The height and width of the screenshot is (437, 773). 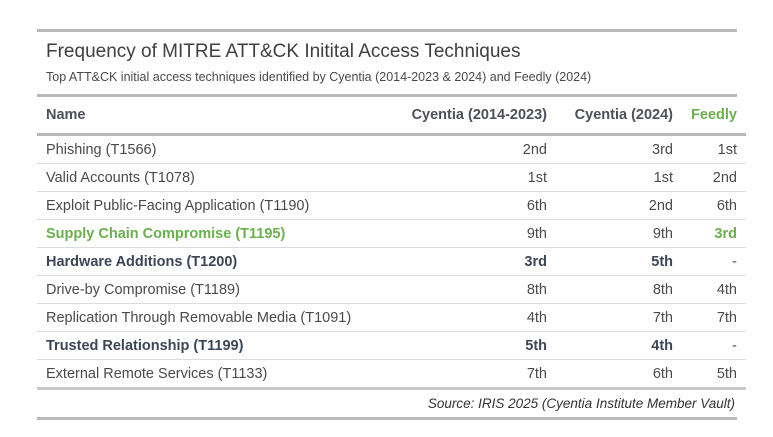 I want to click on table-row: Trusted Relationship (T1199) 5th 4th -, so click(x=391, y=345).